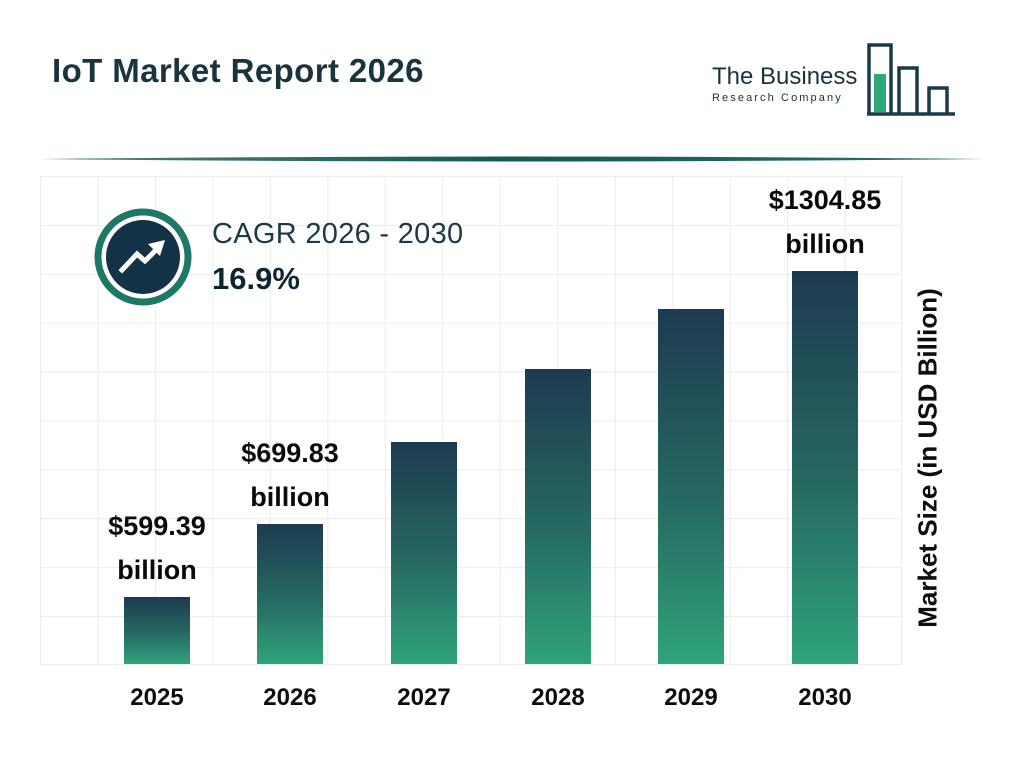  I want to click on bar-column: 2029, so click(691, 507).